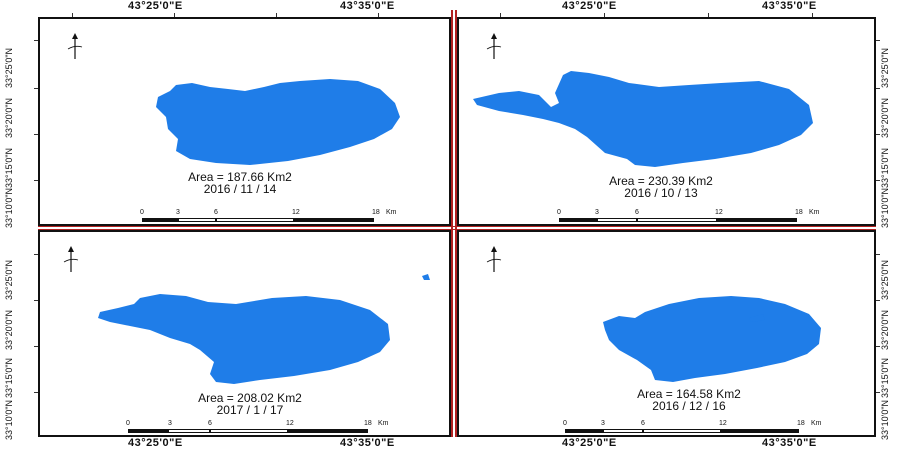  Describe the element at coordinates (9, 377) in the screenshot. I see `lat-left-7: 33°15'0"N` at that location.